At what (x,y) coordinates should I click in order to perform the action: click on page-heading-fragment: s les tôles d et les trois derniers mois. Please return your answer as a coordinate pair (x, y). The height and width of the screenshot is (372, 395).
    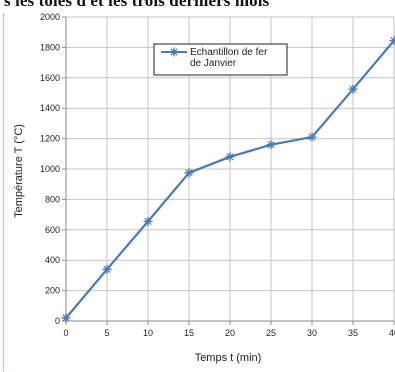
    Looking at the image, I should click on (137, 5).